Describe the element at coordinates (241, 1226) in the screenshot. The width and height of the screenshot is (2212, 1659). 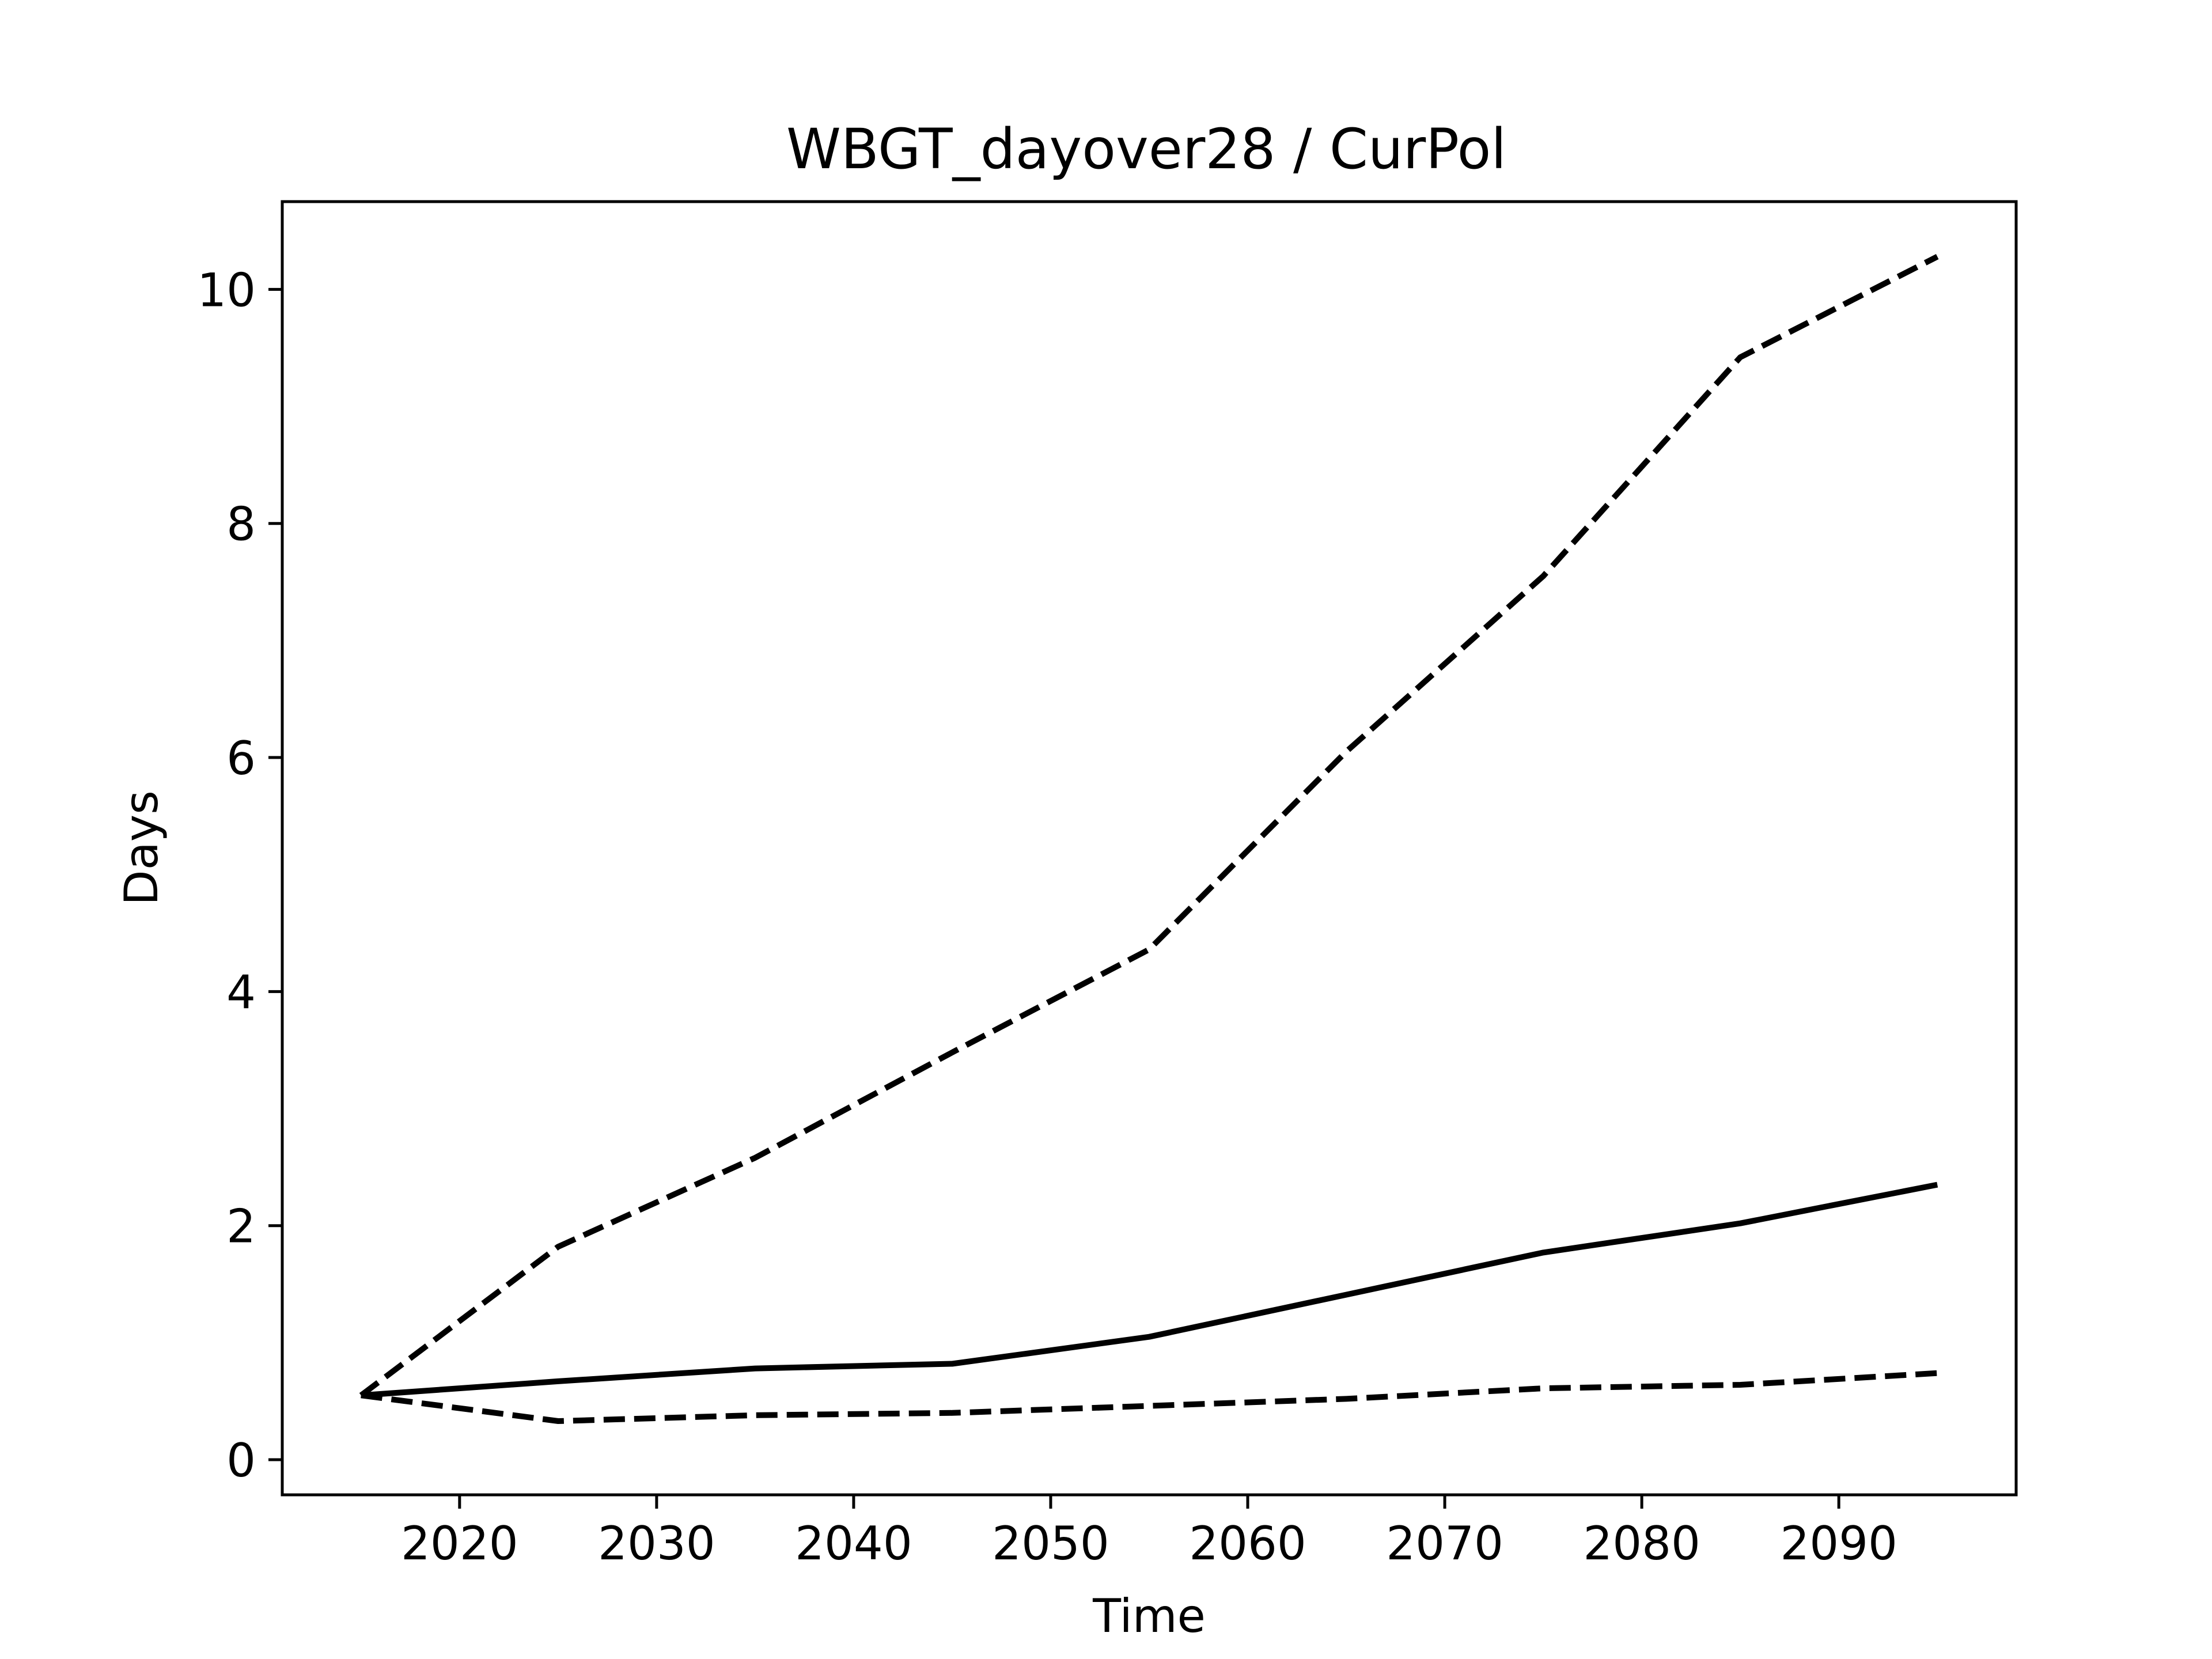
I see `y-tick-label: 2` at that location.